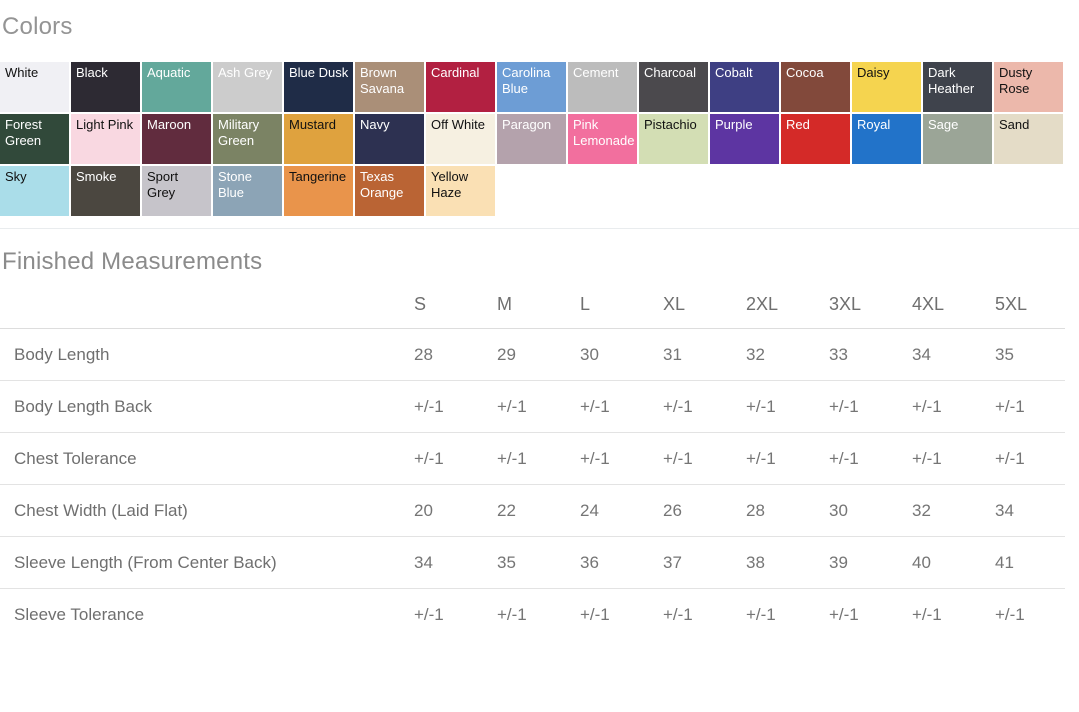 This screenshot has height=712, width=1079. I want to click on measurement-row-label: Chest Width (Laid Flat), so click(207, 510).